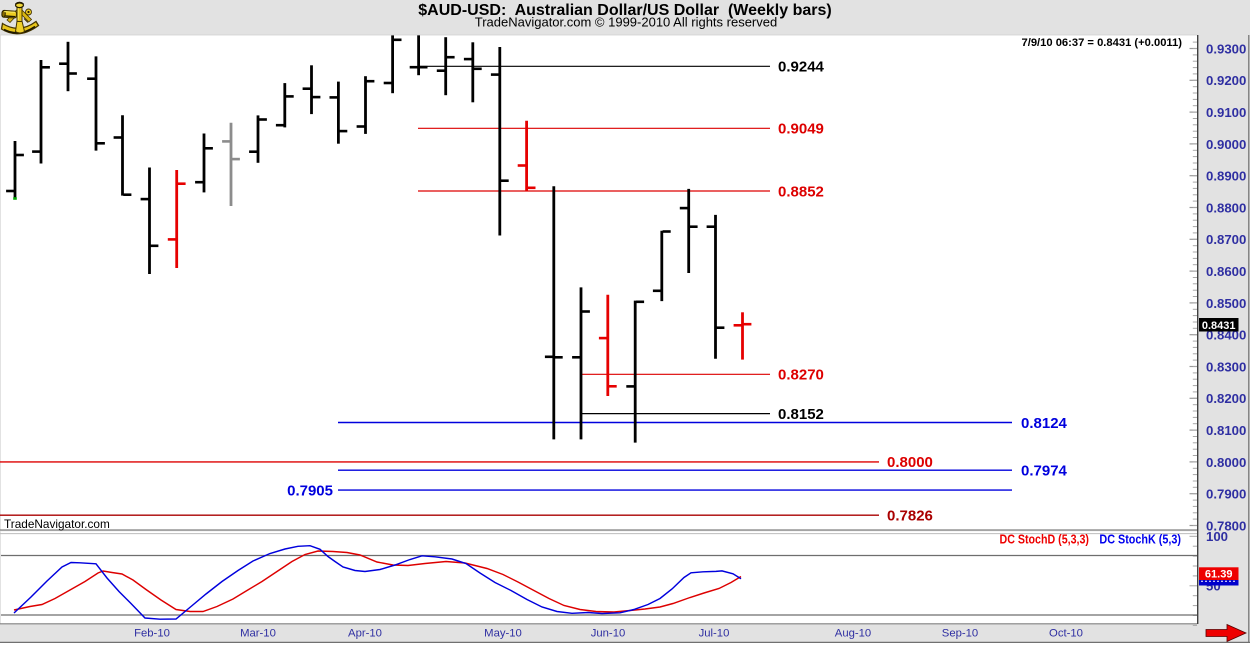  Describe the element at coordinates (1226, 430) in the screenshot. I see `svg-text: 0.8100` at that location.